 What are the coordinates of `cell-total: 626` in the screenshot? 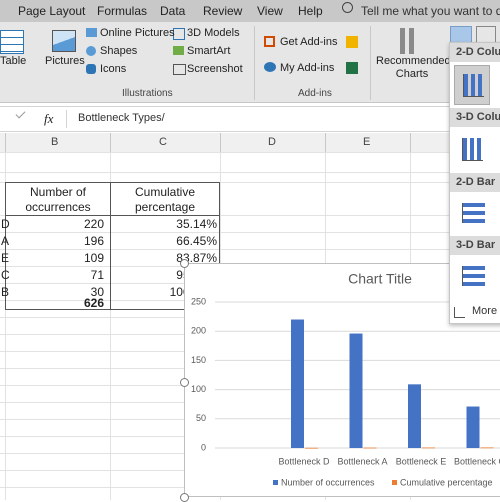 It's located at (55, 303).